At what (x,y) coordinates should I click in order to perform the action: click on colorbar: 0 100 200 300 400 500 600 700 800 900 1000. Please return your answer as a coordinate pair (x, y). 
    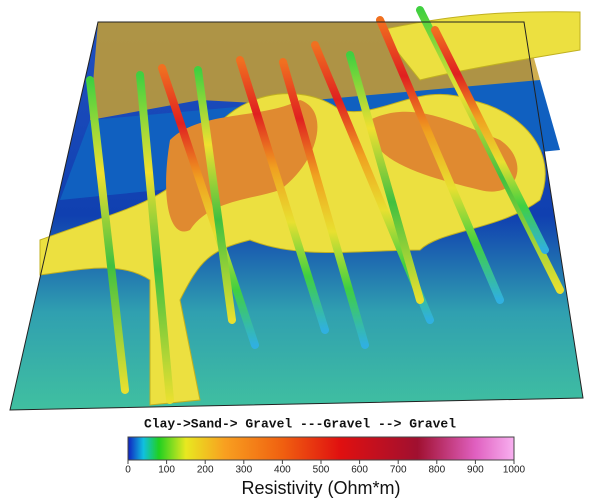
    Looking at the image, I should click on (325, 456).